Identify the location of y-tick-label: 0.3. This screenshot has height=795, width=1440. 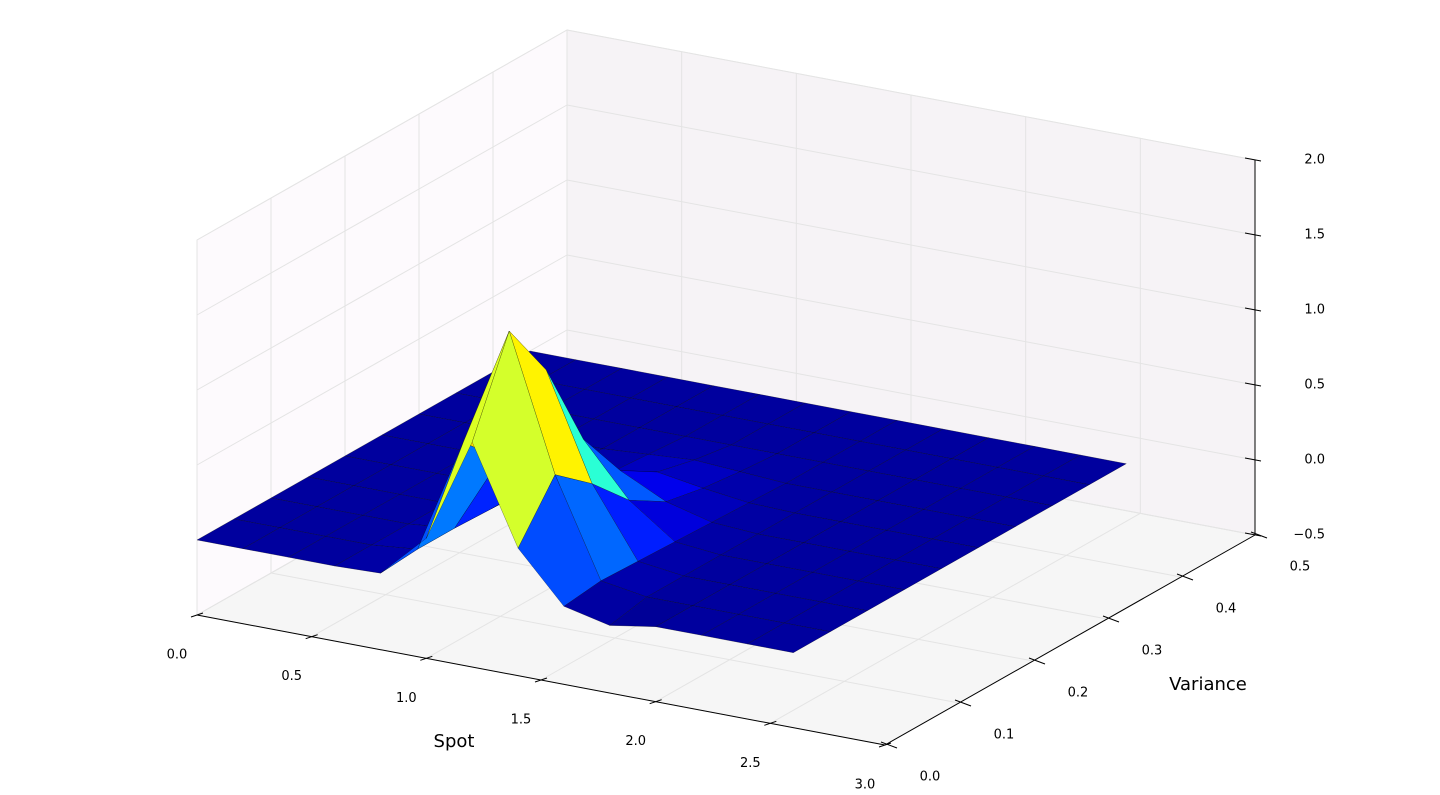
(1152, 651).